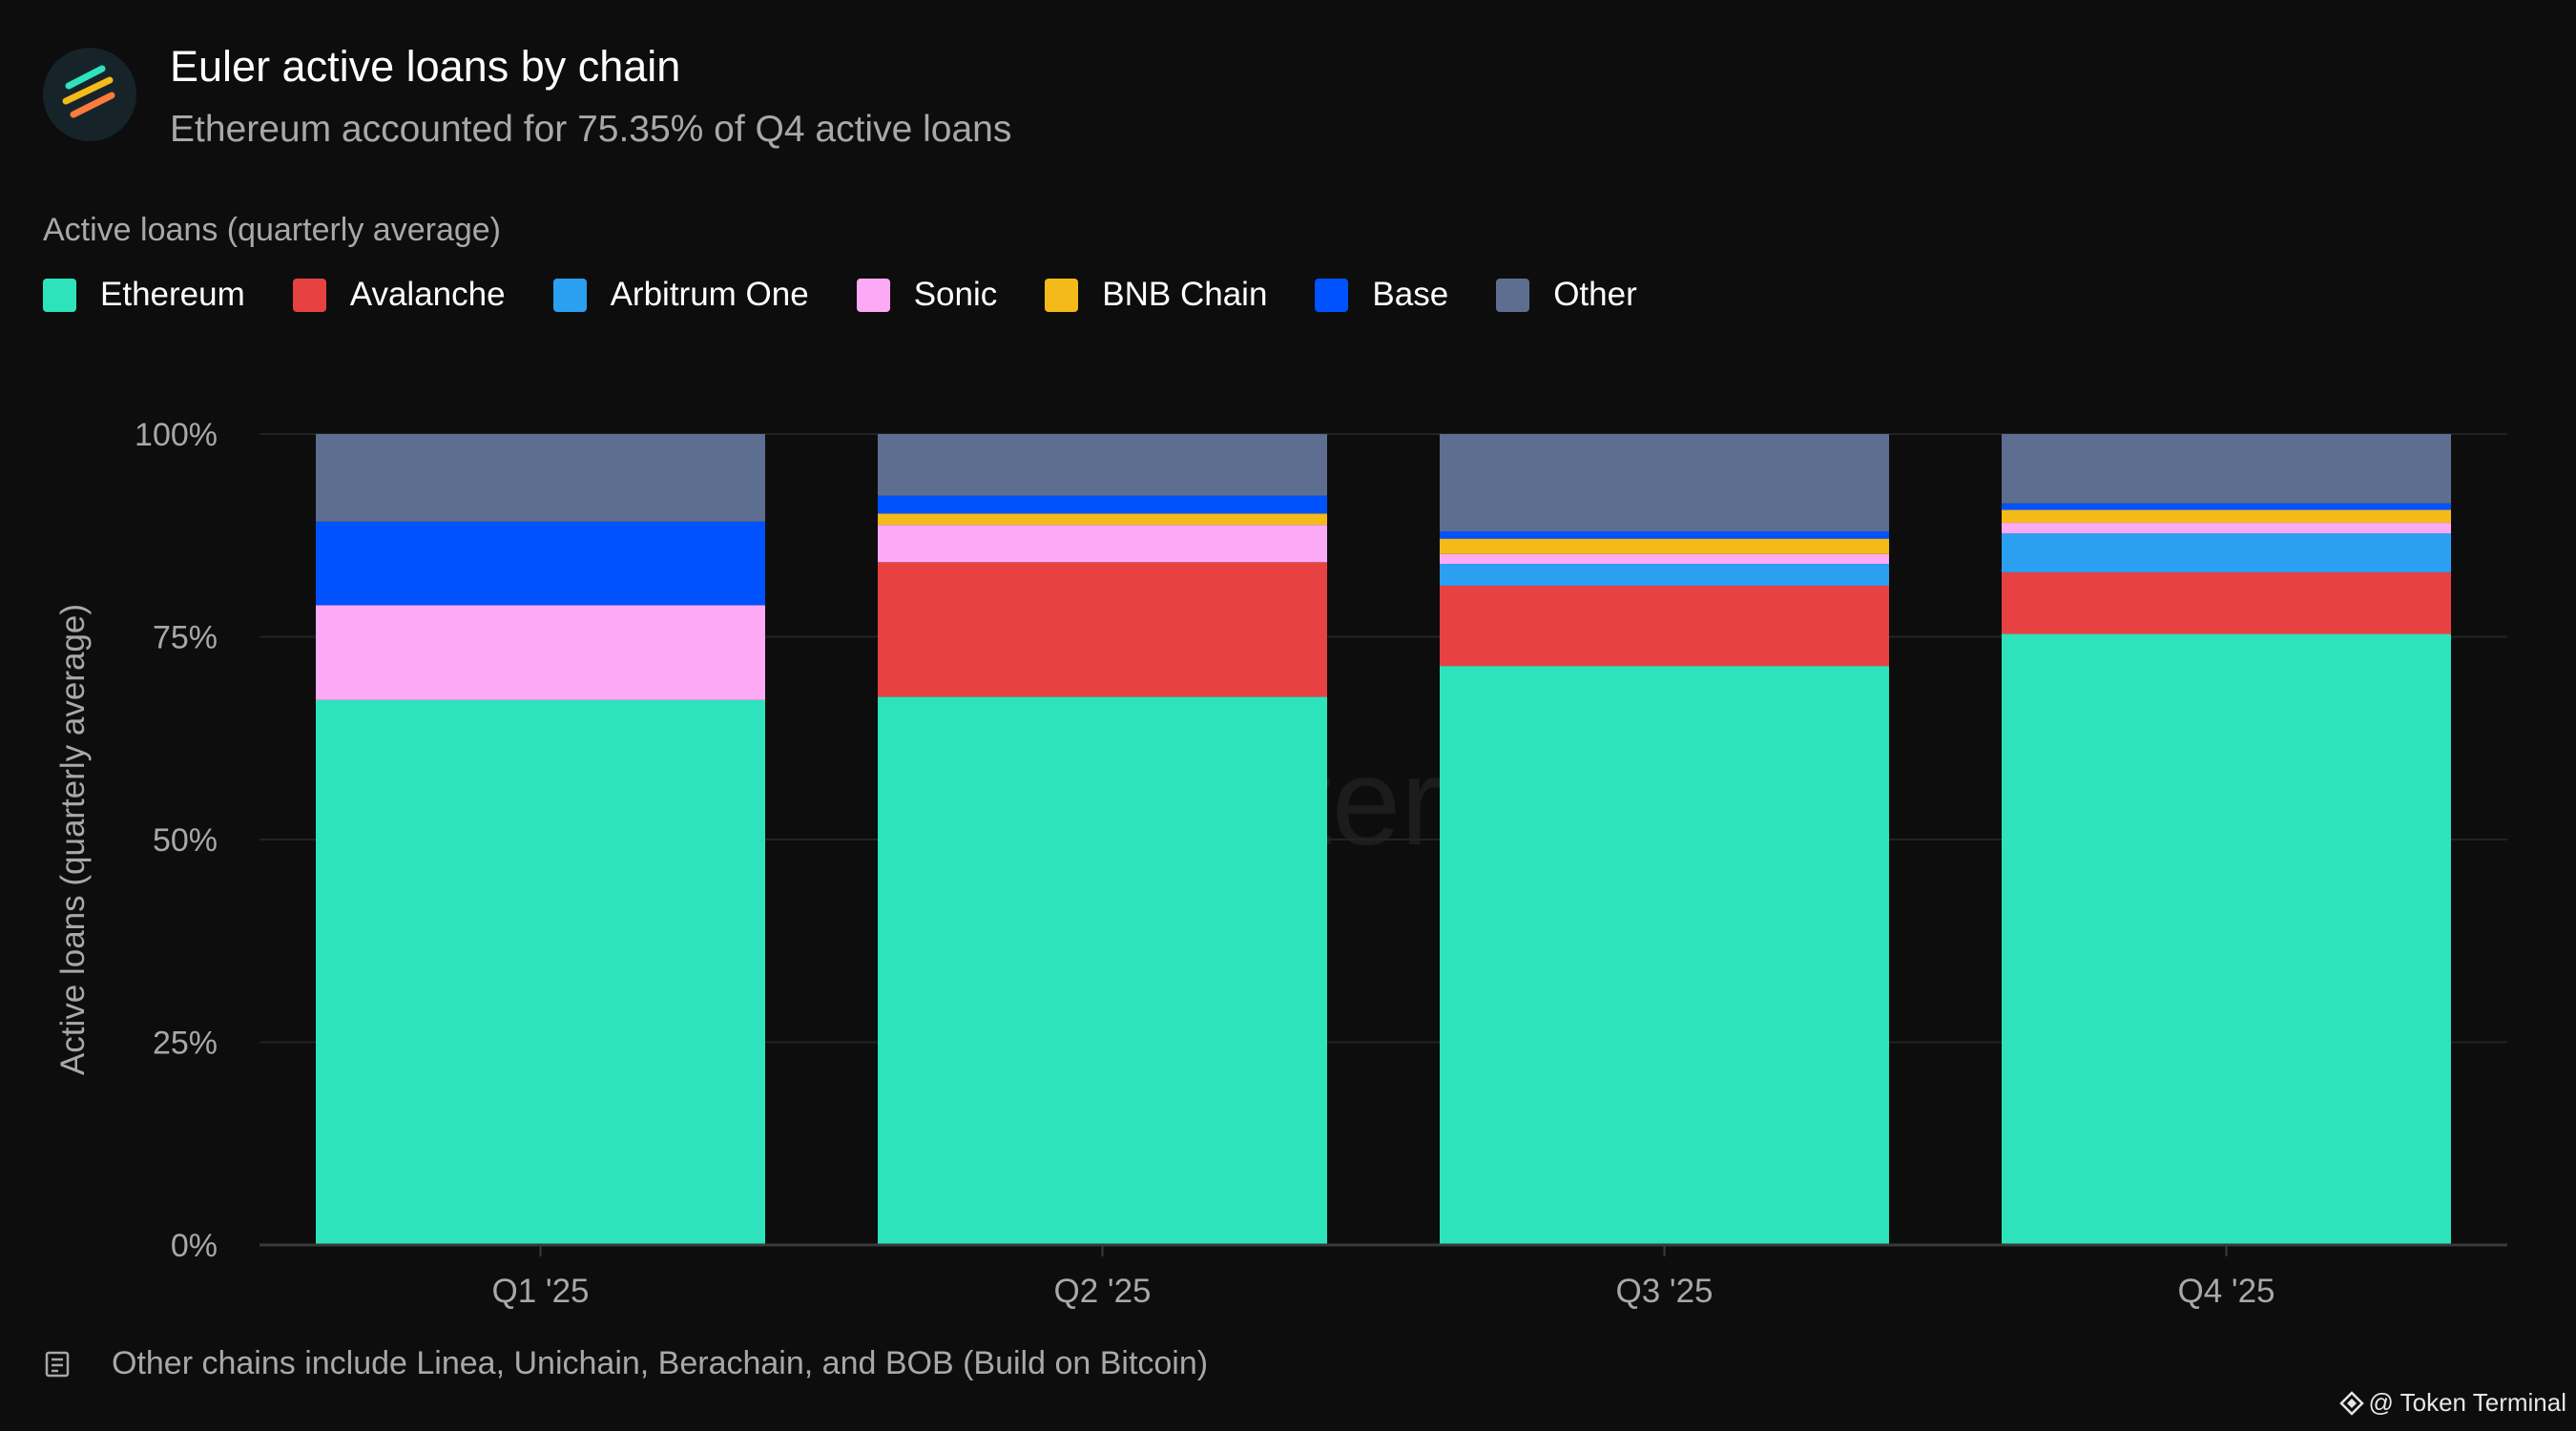  What do you see at coordinates (709, 294) in the screenshot?
I see `legend-label: Arbitrum One` at bounding box center [709, 294].